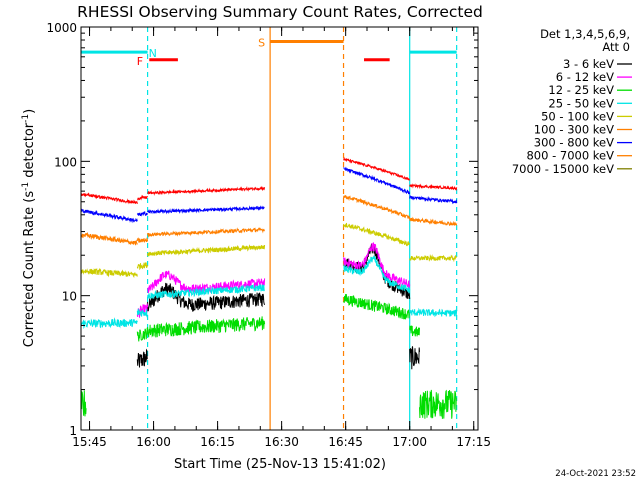  What do you see at coordinates (595, 474) in the screenshot?
I see `footer-timestamp: 24-Oct-2021 23:52` at bounding box center [595, 474].